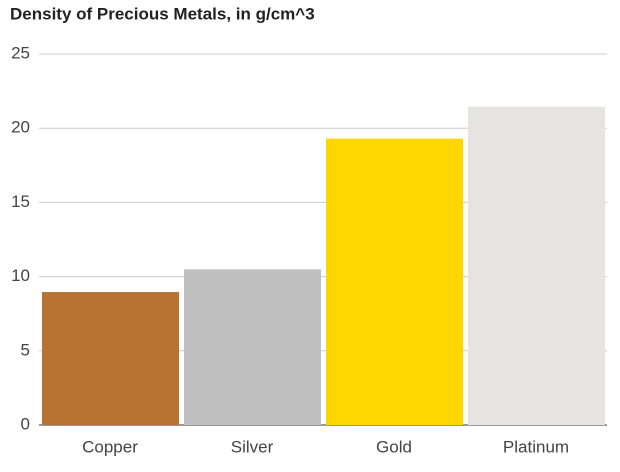 The height and width of the screenshot is (472, 620). What do you see at coordinates (536, 446) in the screenshot?
I see `x-tick-label: Platinum` at bounding box center [536, 446].